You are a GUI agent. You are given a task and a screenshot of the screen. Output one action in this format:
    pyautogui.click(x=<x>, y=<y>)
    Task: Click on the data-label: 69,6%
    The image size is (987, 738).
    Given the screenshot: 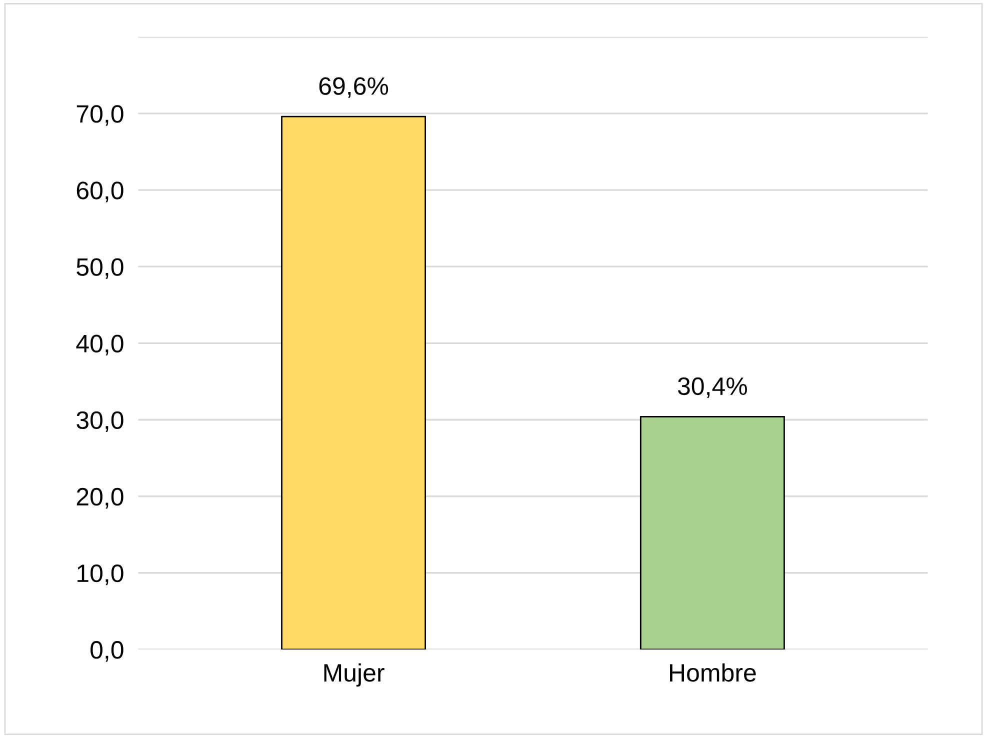 What is the action you would take?
    pyautogui.click(x=353, y=87)
    